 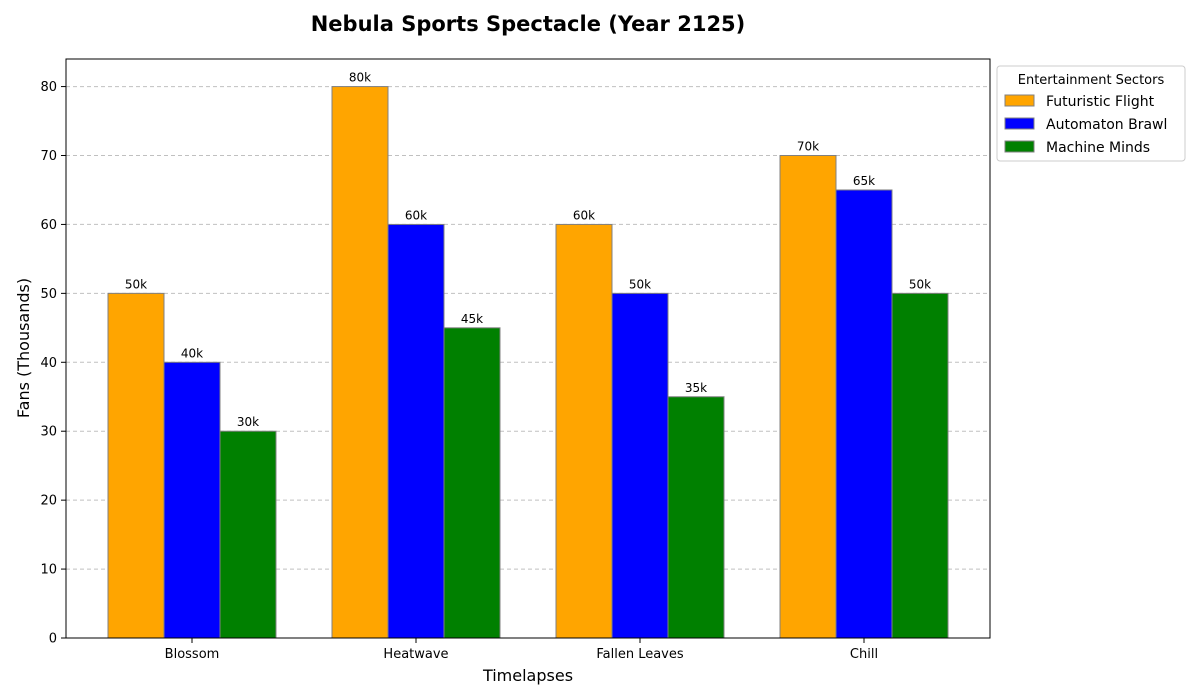 I want to click on bar-value-label: 80k, so click(x=360, y=78).